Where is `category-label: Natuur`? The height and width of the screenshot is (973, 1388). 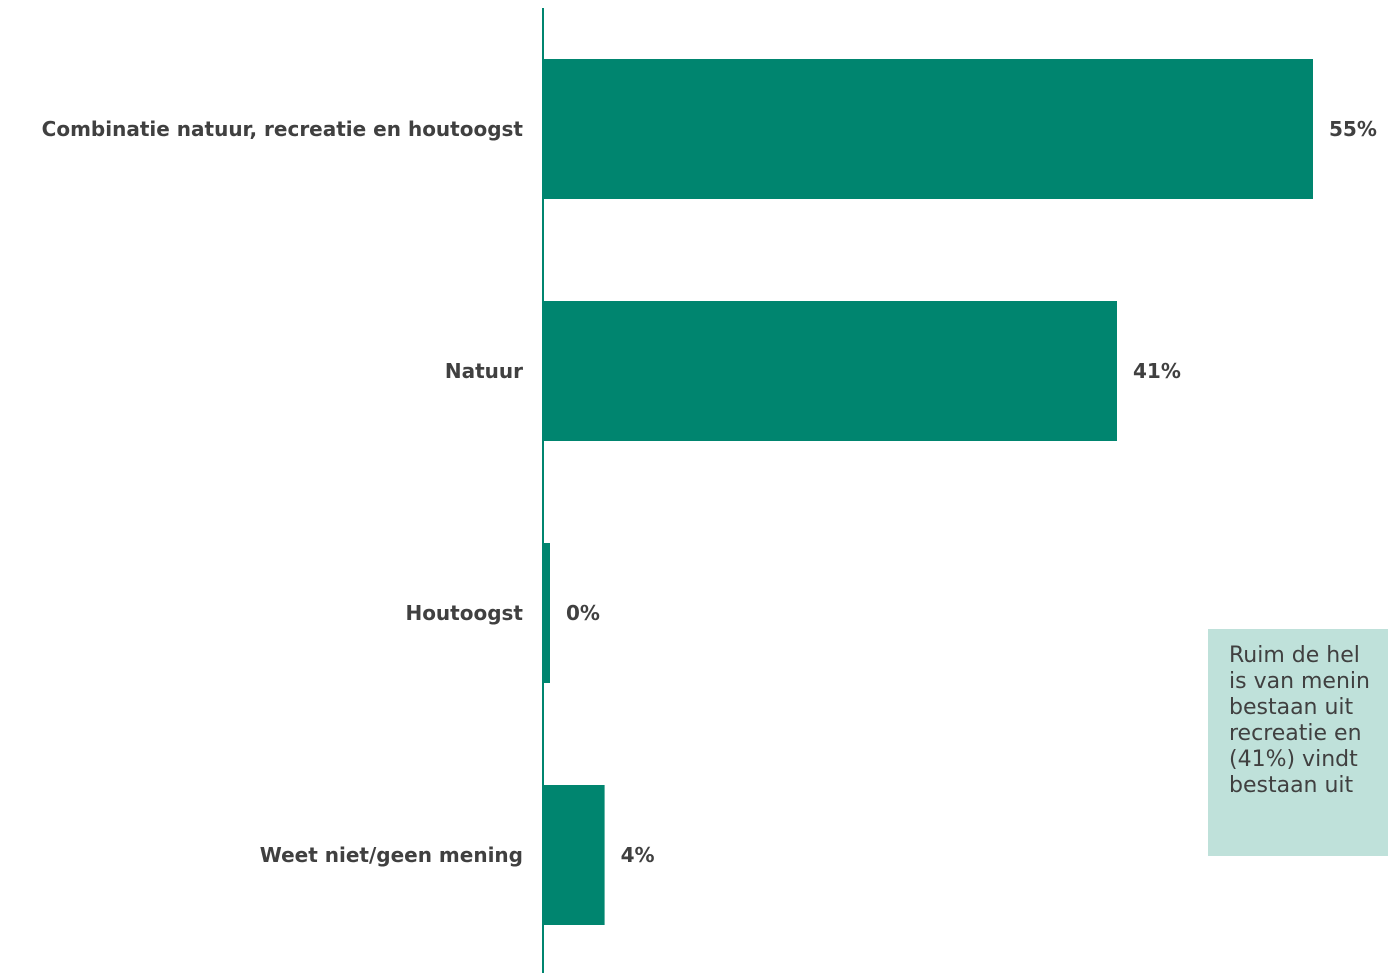
category-label: Natuur is located at coordinates (484, 371).